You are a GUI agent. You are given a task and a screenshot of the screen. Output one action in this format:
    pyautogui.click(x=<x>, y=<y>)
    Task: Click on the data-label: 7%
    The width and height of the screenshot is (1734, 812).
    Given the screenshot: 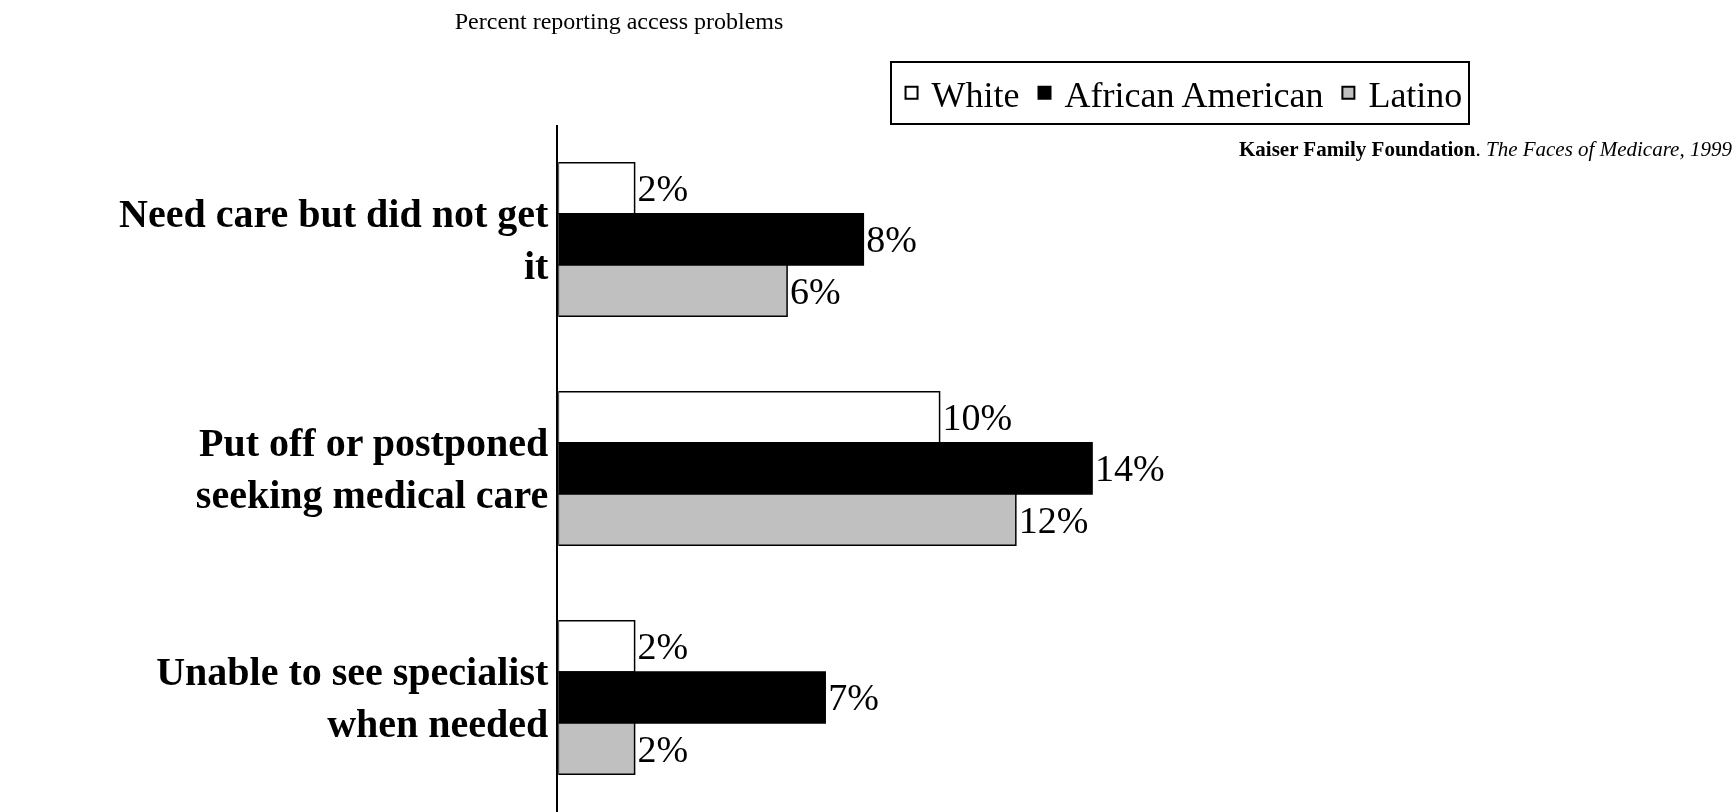 What is the action you would take?
    pyautogui.click(x=853, y=697)
    